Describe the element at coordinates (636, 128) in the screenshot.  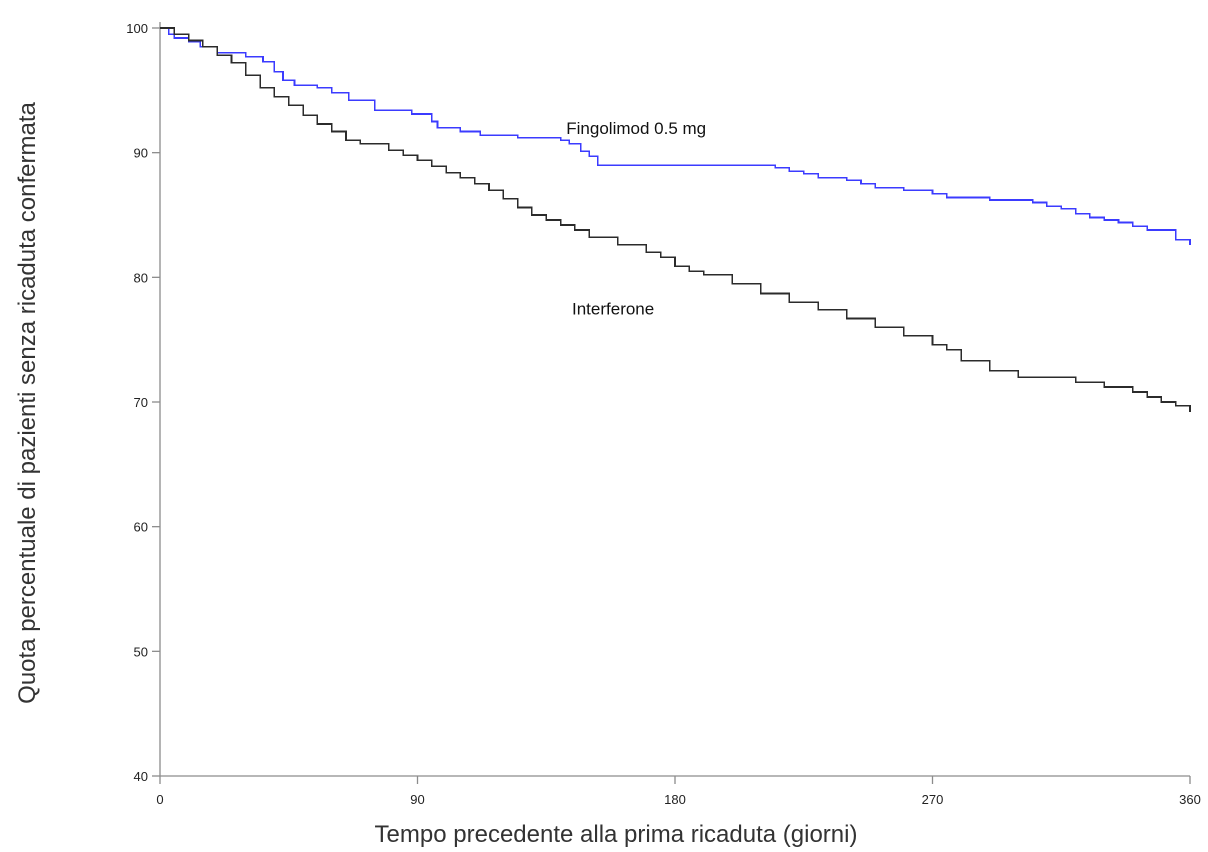
I see `series-label-0: Fingolimod 0.5 mg` at that location.